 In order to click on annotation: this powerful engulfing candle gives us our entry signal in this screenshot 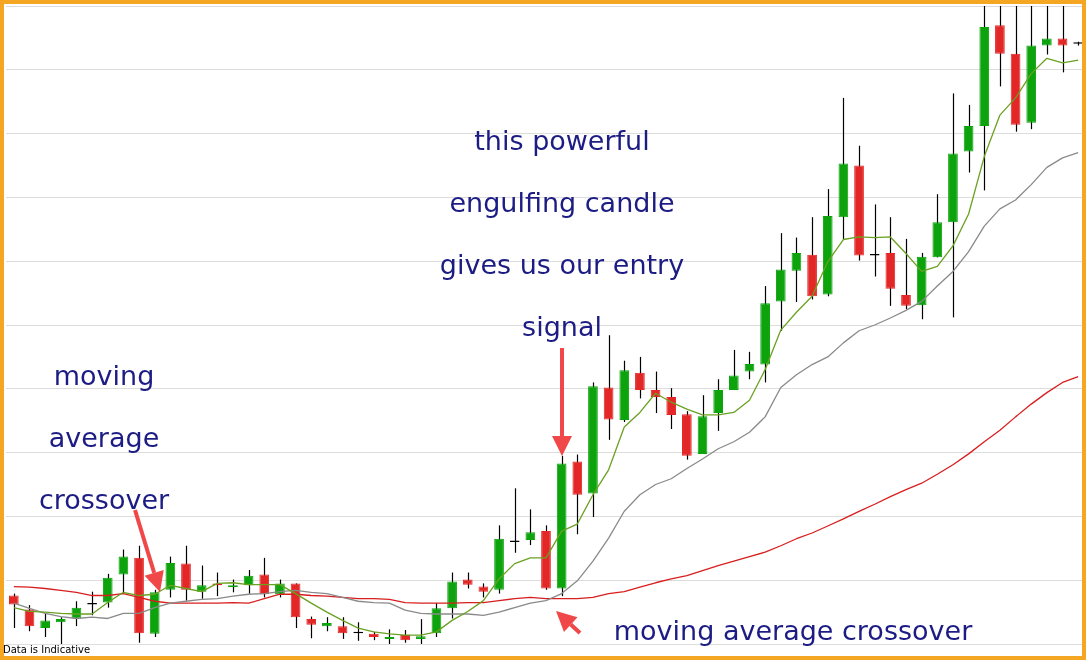, I will do `click(562, 234)`.